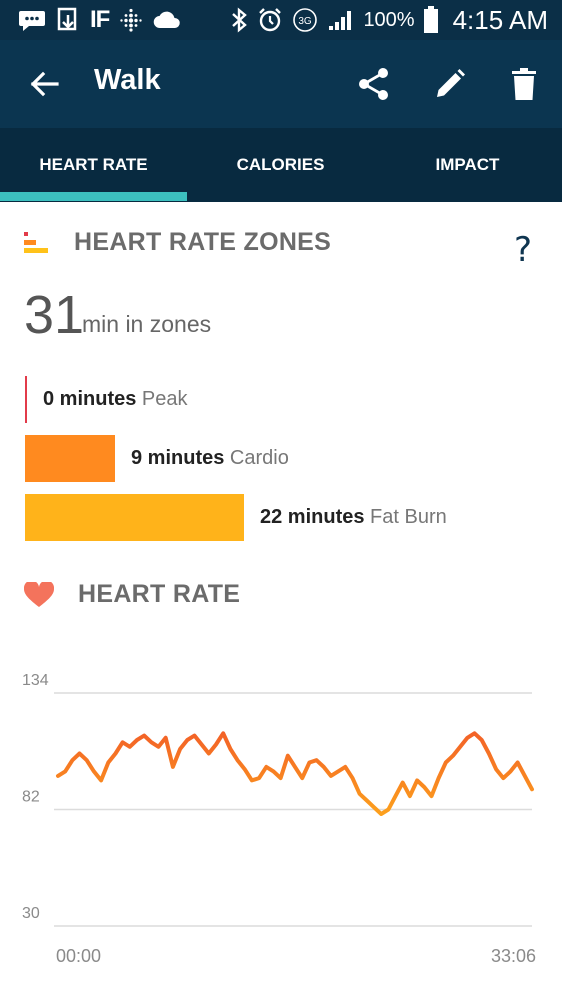 The width and height of the screenshot is (562, 999). What do you see at coordinates (134, 517) in the screenshot?
I see `zone-bar-fat-burn` at bounding box center [134, 517].